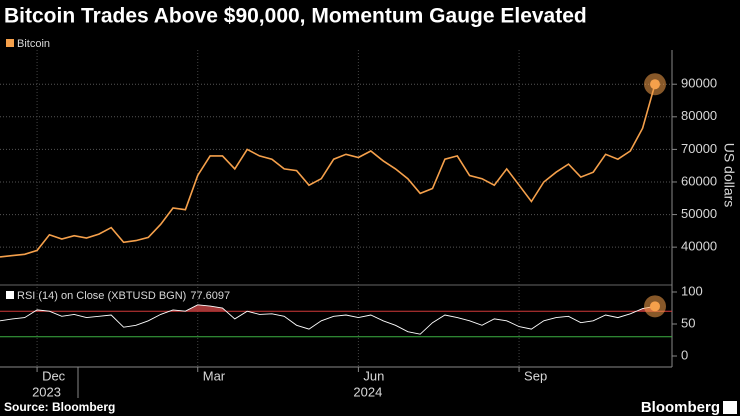 The image size is (740, 416). What do you see at coordinates (101, 296) in the screenshot?
I see `rsi-title: RSI (14) on Close (XBTUSD BGN)` at bounding box center [101, 296].